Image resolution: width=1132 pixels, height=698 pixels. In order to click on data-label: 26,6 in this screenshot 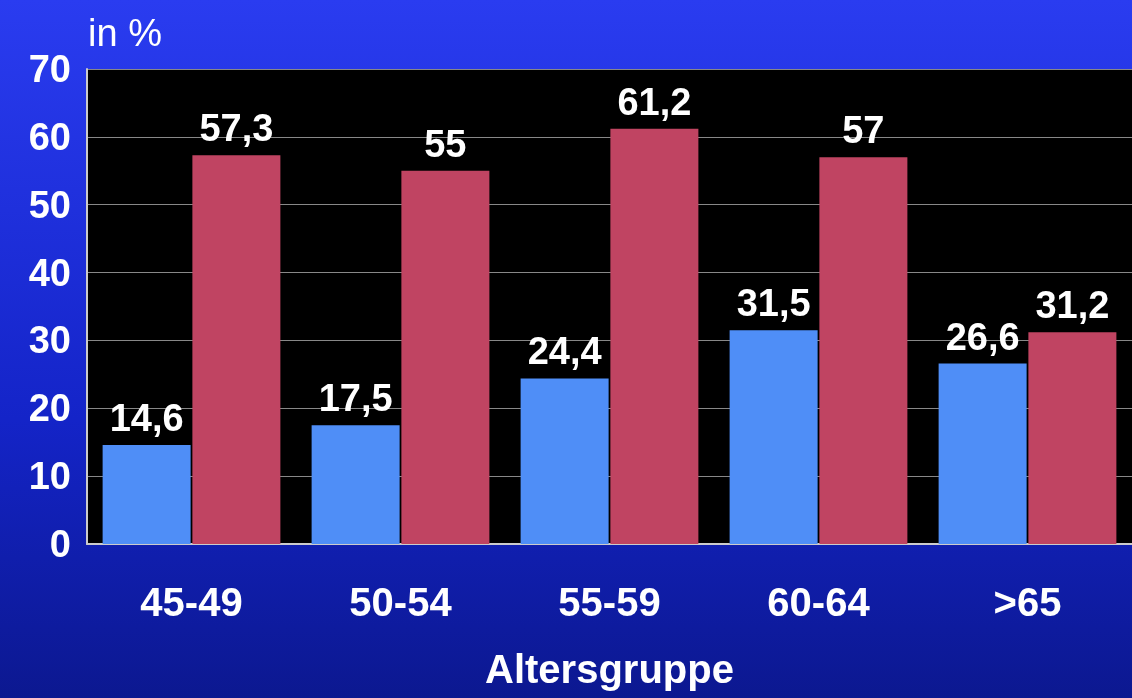, I will do `click(982, 336)`.